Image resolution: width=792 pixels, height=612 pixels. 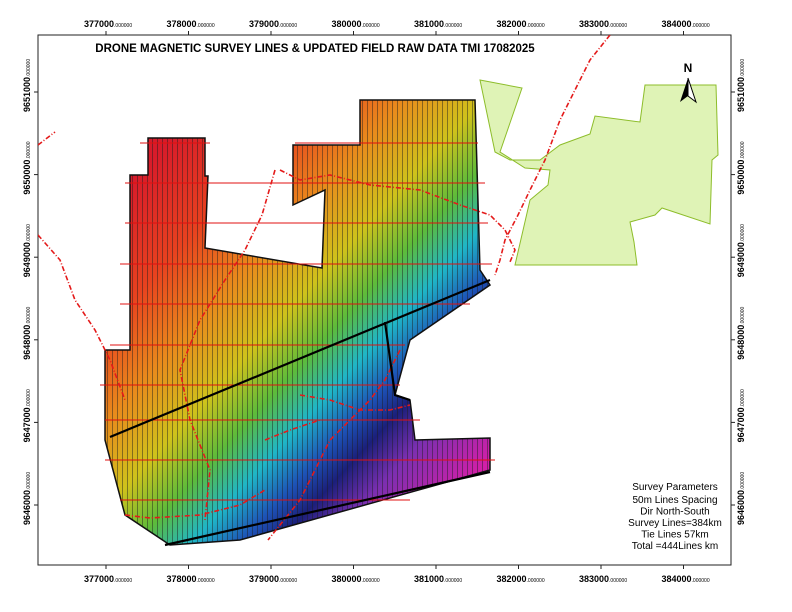 What do you see at coordinates (674, 512) in the screenshot?
I see `parameter-line: Dir North-South` at bounding box center [674, 512].